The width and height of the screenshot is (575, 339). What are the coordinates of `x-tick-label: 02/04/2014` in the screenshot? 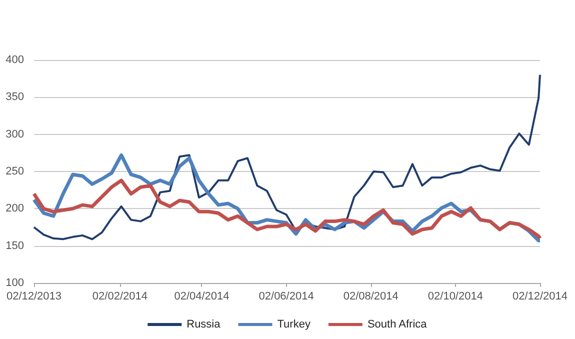 It's located at (202, 296).